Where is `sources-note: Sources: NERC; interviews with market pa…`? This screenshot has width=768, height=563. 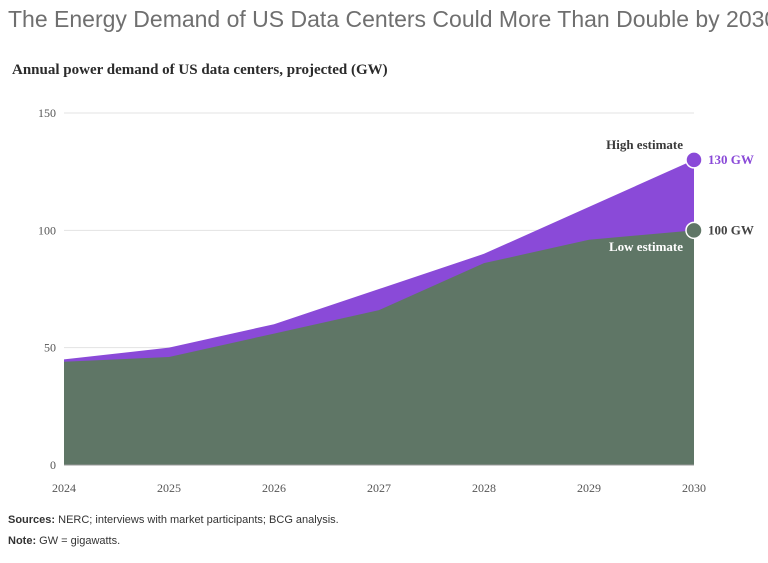
sources-note: Sources: NERC; interviews with market pa… is located at coordinates (173, 520).